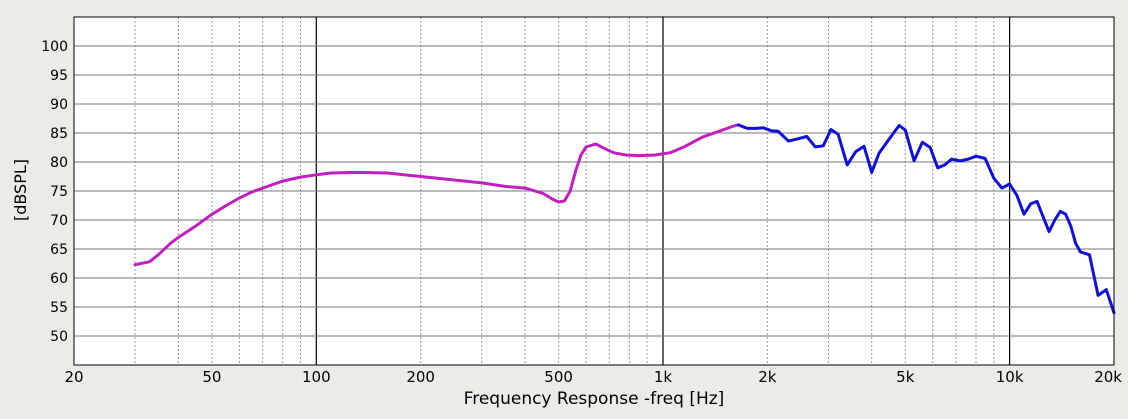  What do you see at coordinates (316, 377) in the screenshot?
I see `x-tick-label: 100` at bounding box center [316, 377].